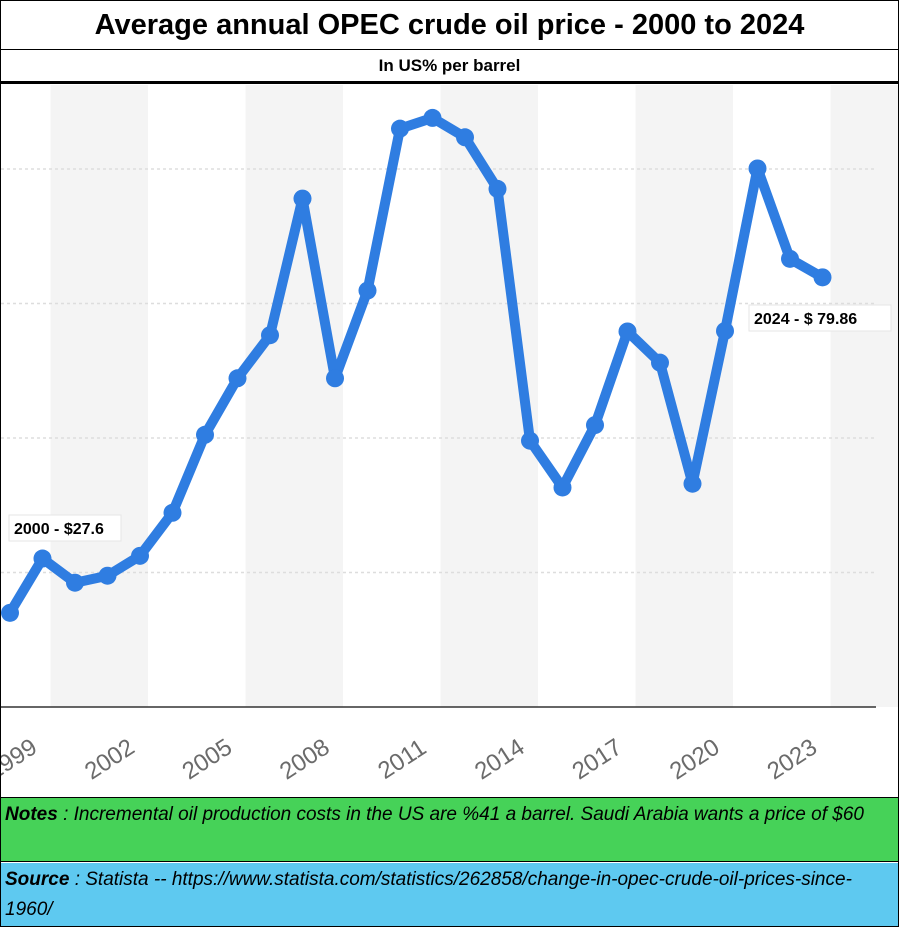 This screenshot has height=927, width=899. Describe the element at coordinates (31, 814) in the screenshot. I see `notes-label: Notes` at that location.